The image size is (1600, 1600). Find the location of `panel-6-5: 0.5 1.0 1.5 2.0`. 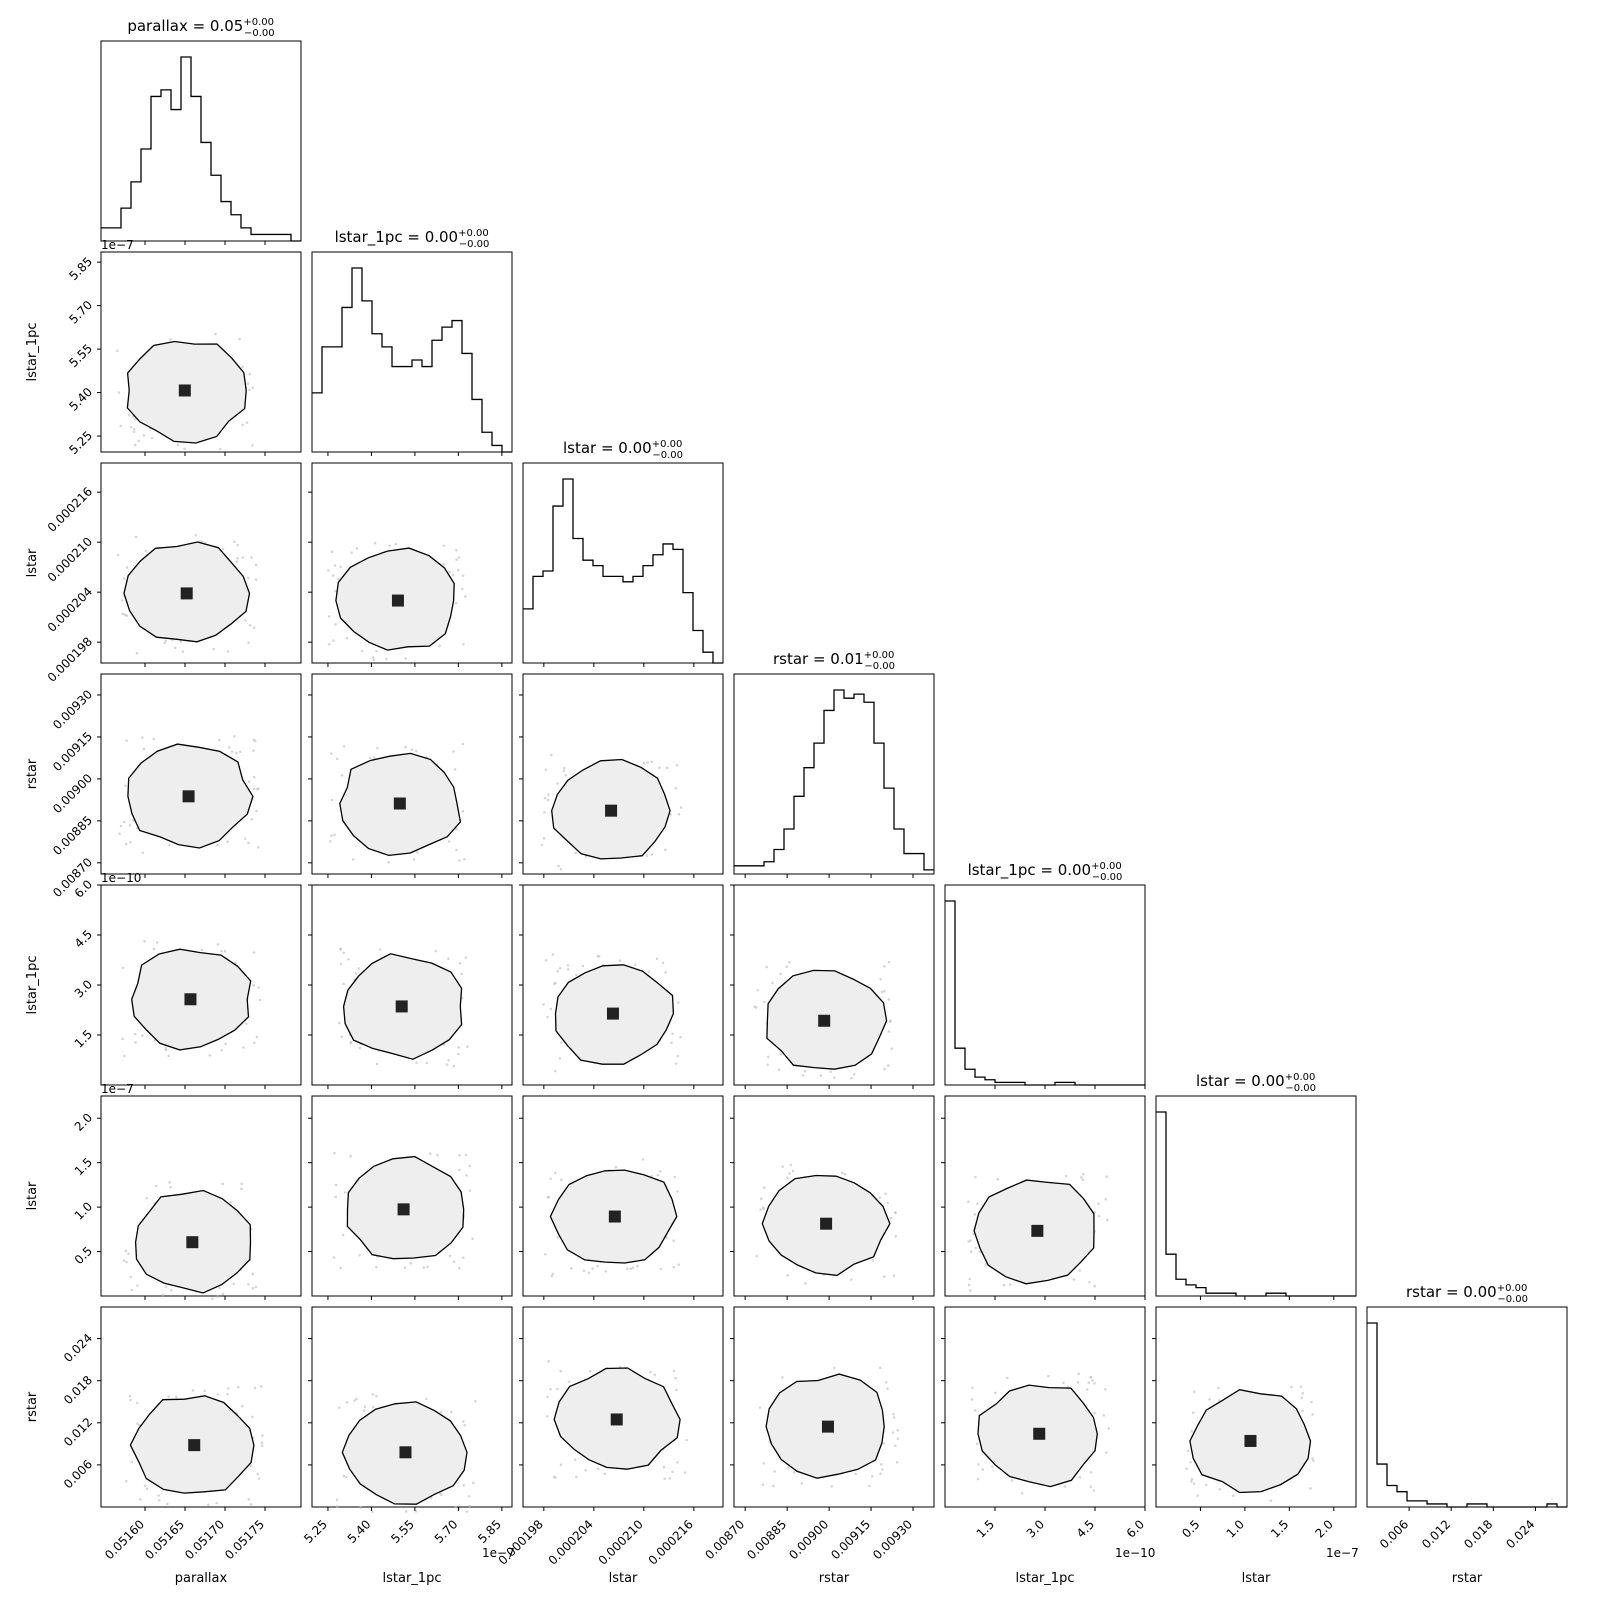

panel-6-5: 0.5 1.0 1.5 2.0 is located at coordinates (1254, 1423).